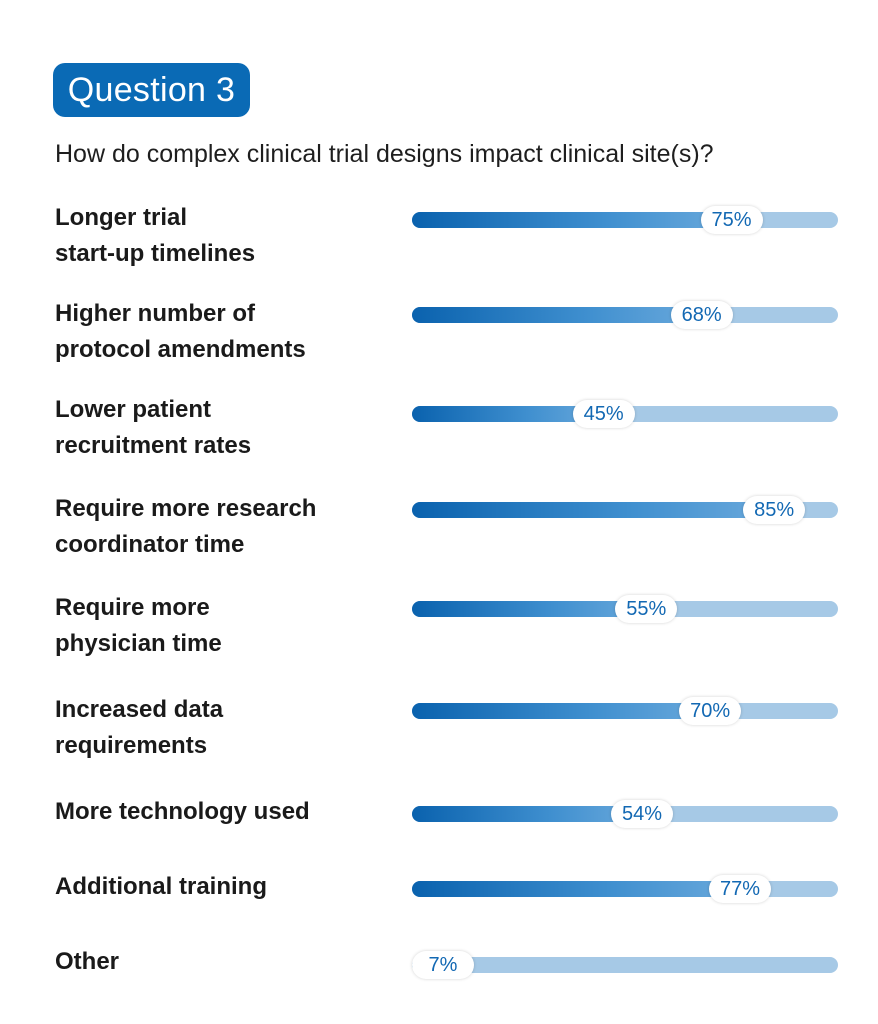  What do you see at coordinates (182, 811) in the screenshot?
I see `category-label-line: More technology used` at bounding box center [182, 811].